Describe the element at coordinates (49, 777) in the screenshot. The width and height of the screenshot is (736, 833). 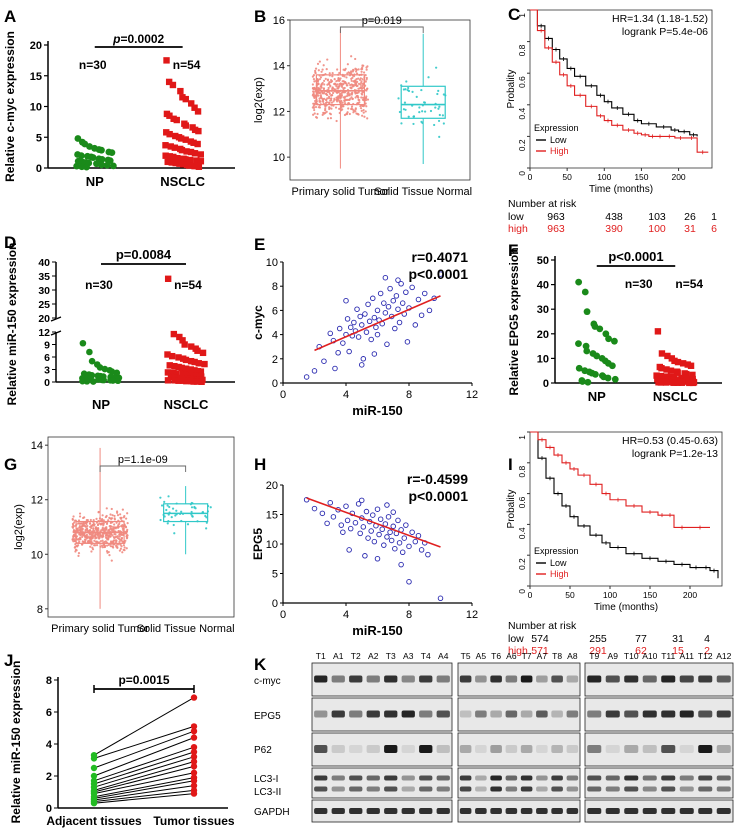
I see `y-tick-label: 2` at that location.